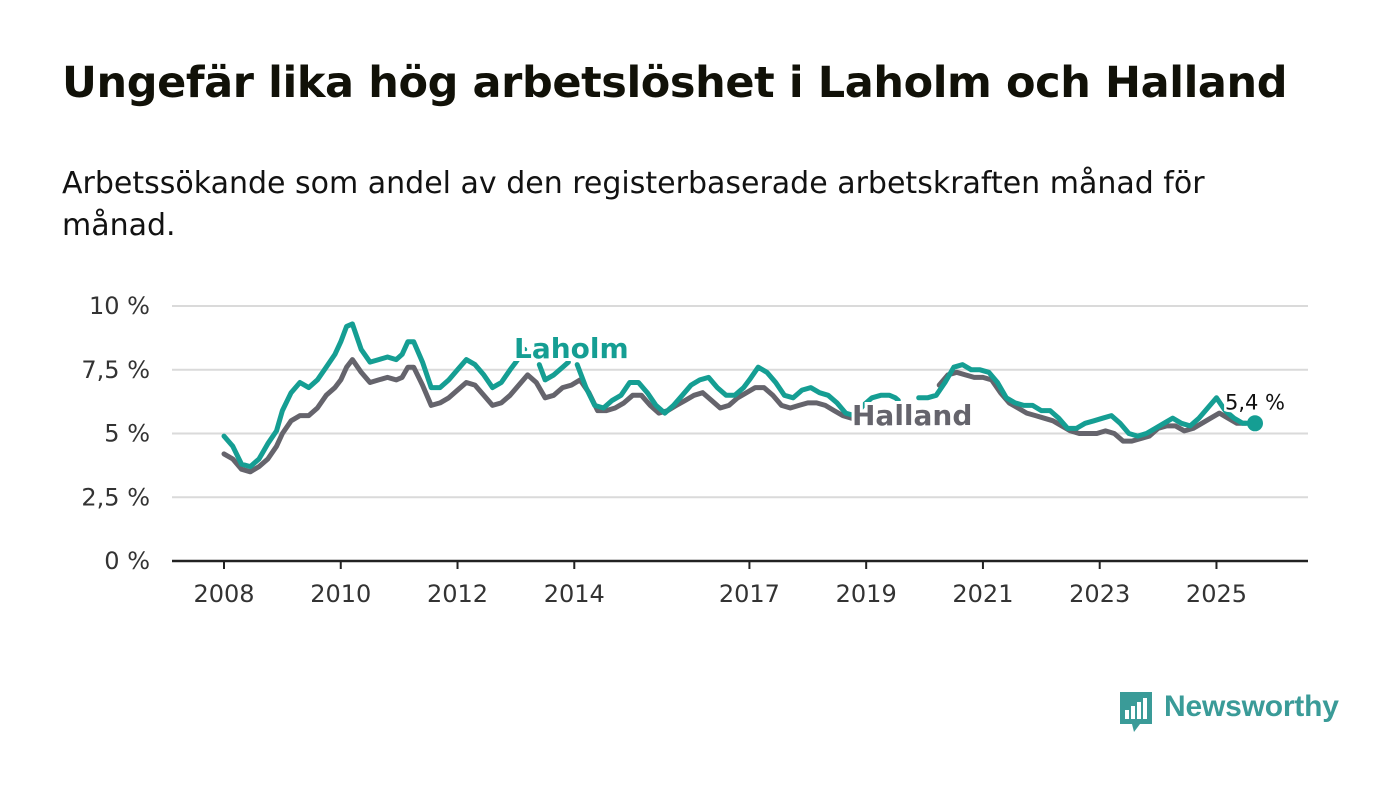 This screenshot has width=1400, height=794. I want to click on newsworthy-logo: Newsworthy, so click(1228, 713).